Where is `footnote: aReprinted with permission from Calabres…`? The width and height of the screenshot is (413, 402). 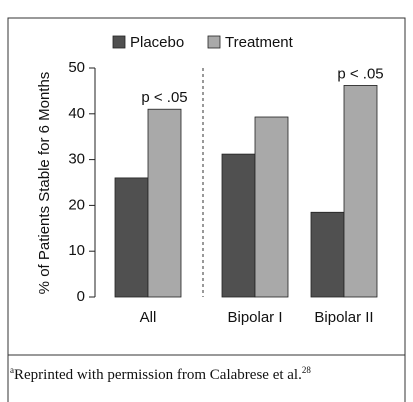
footnote: aReprinted with permission from Calabres… is located at coordinates (205, 373).